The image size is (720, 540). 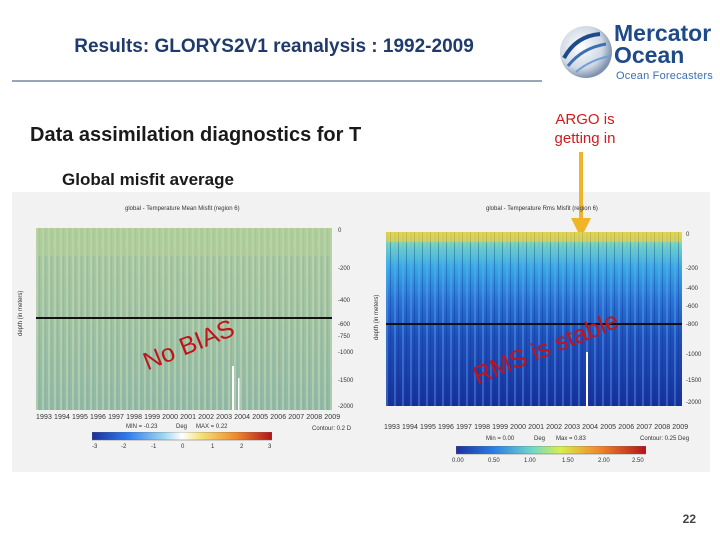 I want to click on left-colorbar-unit: Deg, so click(x=182, y=427).